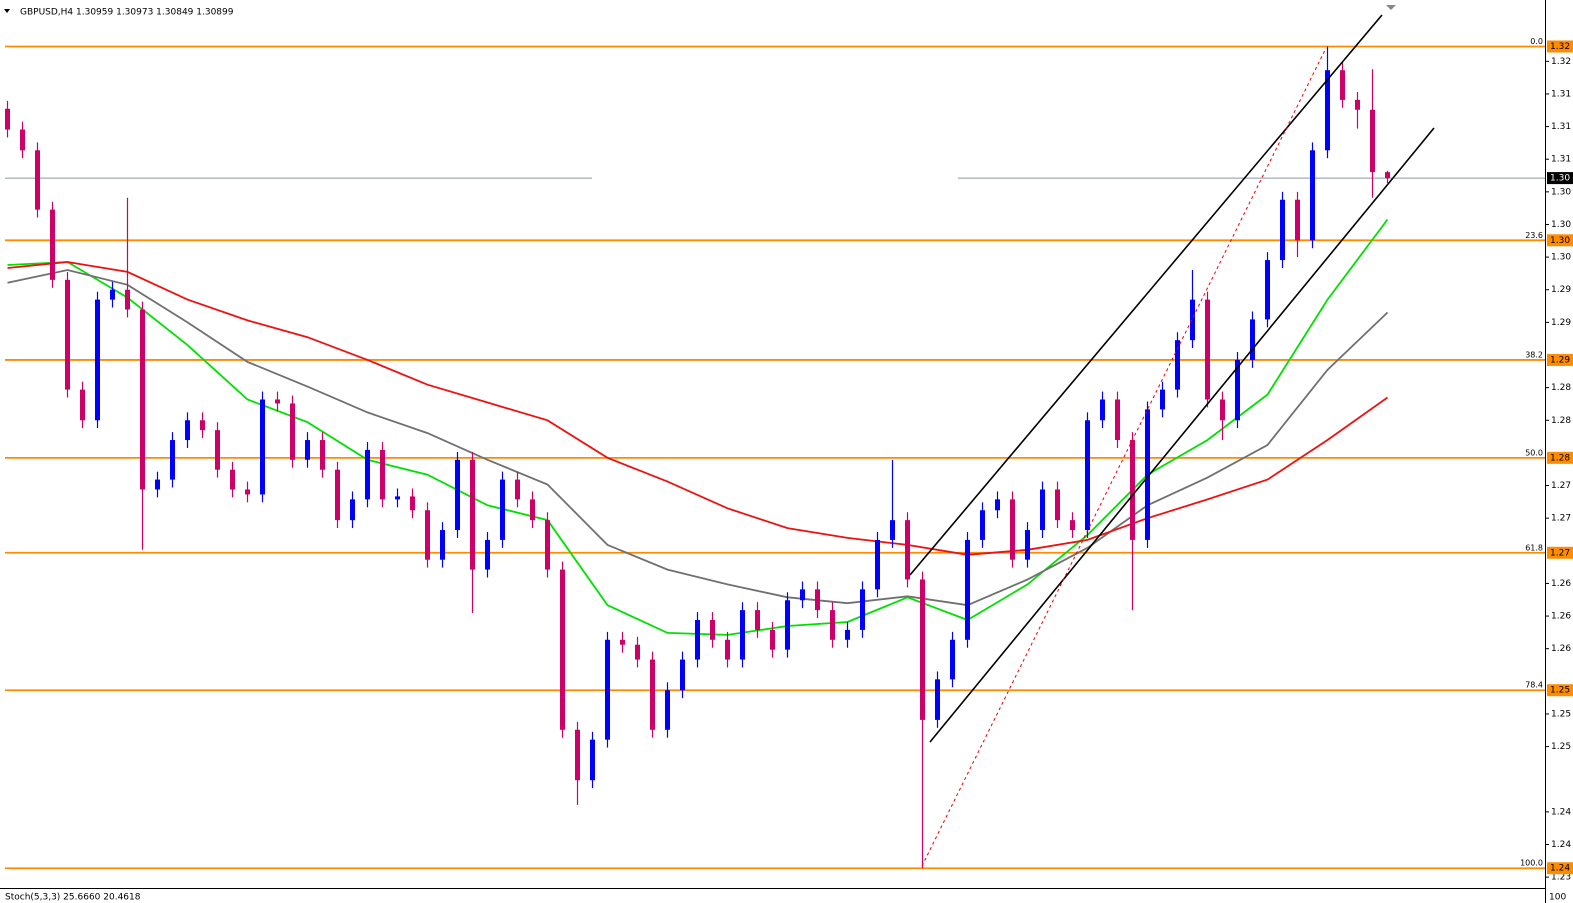  What do you see at coordinates (1561, 127) in the screenshot?
I see `y-tick-label: 1.31` at bounding box center [1561, 127].